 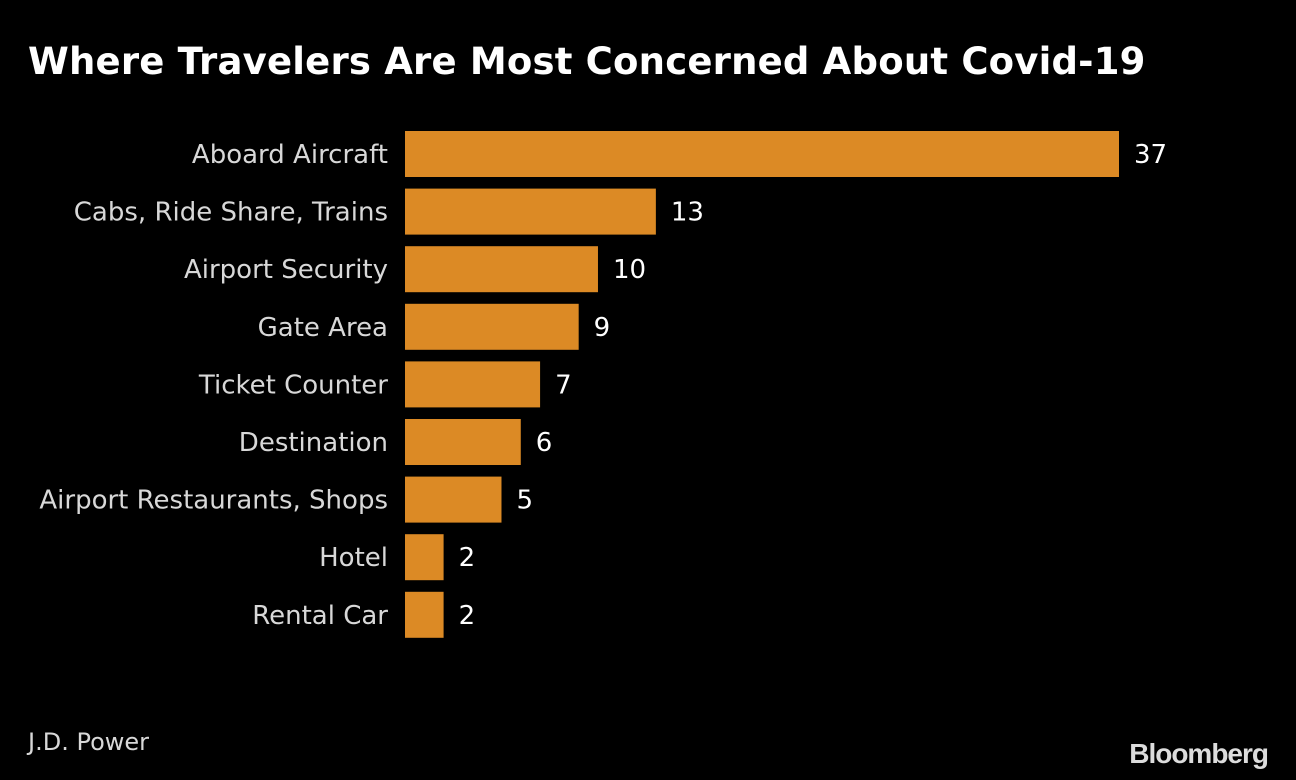 What do you see at coordinates (293, 385) in the screenshot?
I see `category-label: Ticket Counter` at bounding box center [293, 385].